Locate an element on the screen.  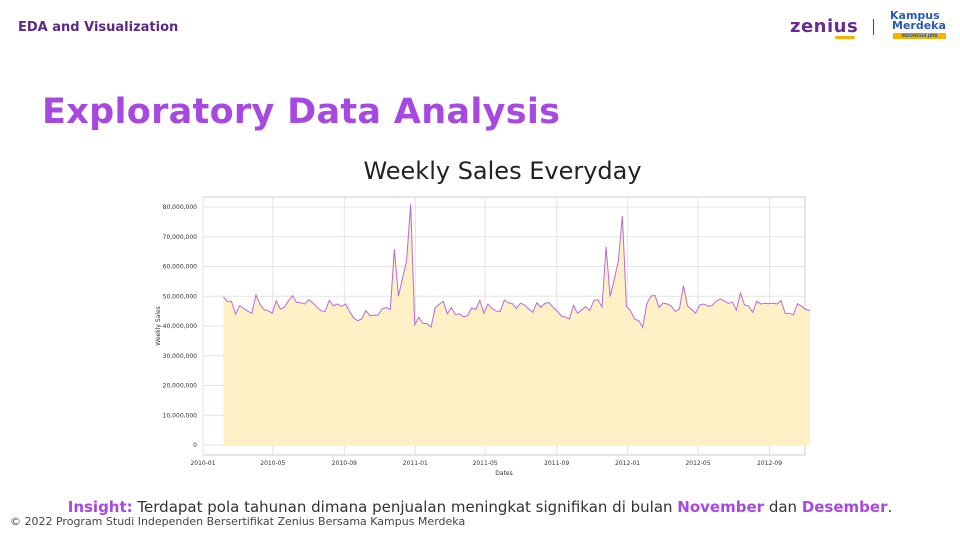
insight-month-november: November is located at coordinates (721, 507).